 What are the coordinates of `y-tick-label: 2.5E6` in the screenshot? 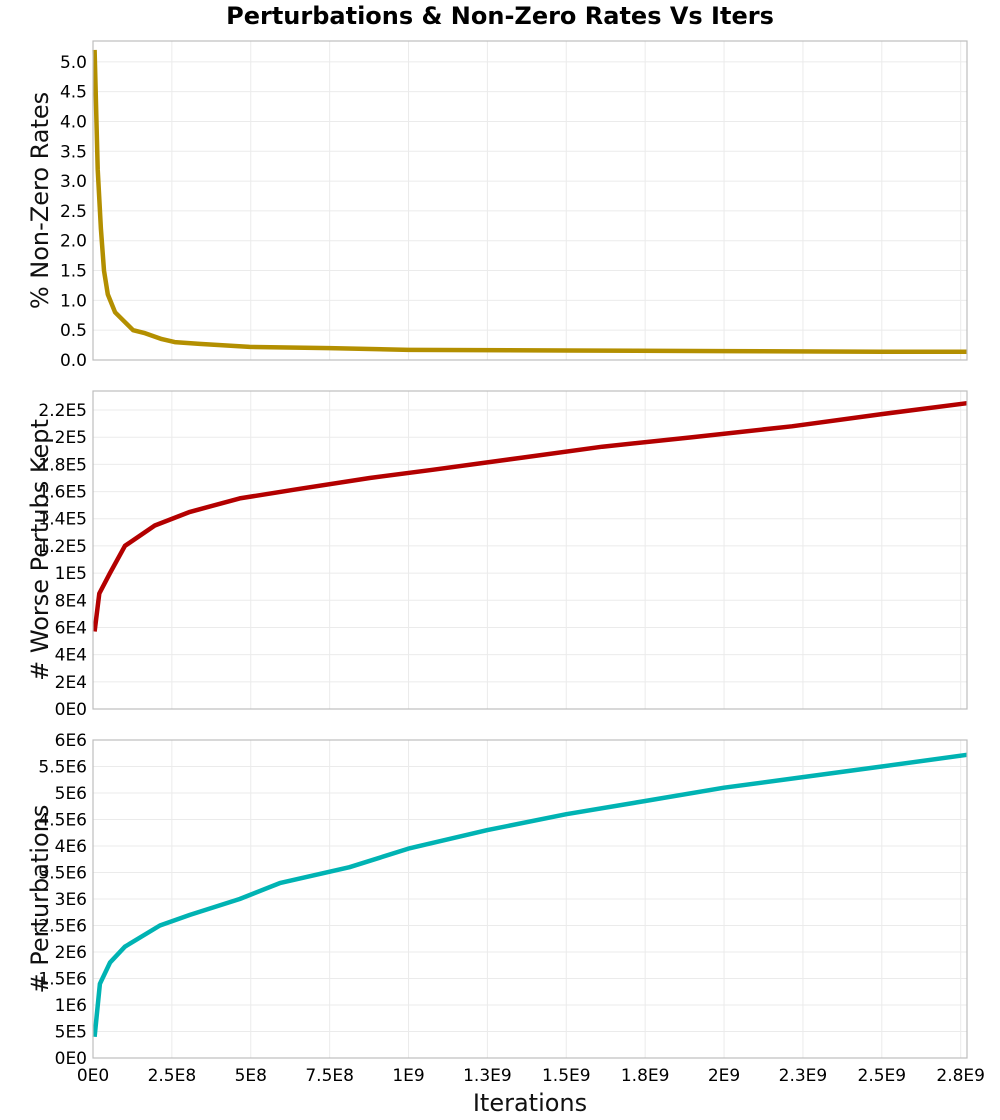 It's located at (62, 927).